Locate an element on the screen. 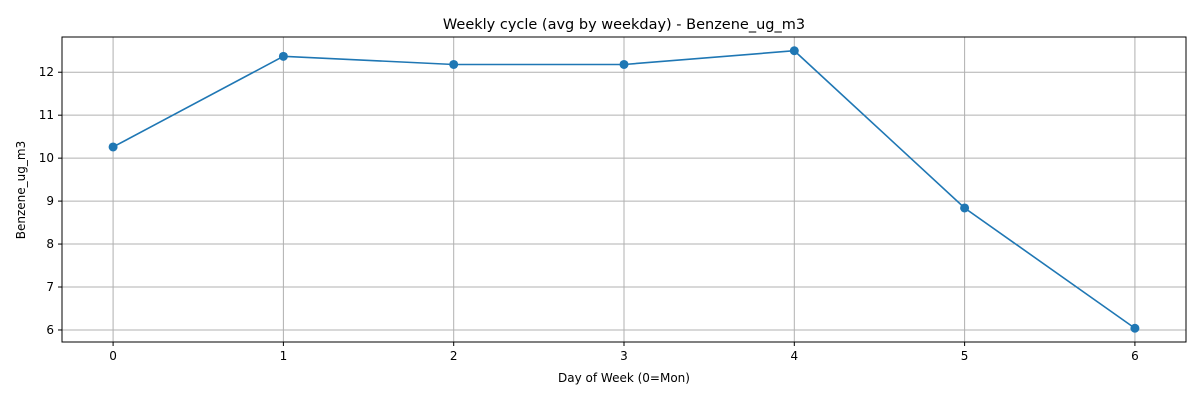 This screenshot has height=400, width=1200. x-axis-label: Day of Week (0=Mon) is located at coordinates (624, 378).